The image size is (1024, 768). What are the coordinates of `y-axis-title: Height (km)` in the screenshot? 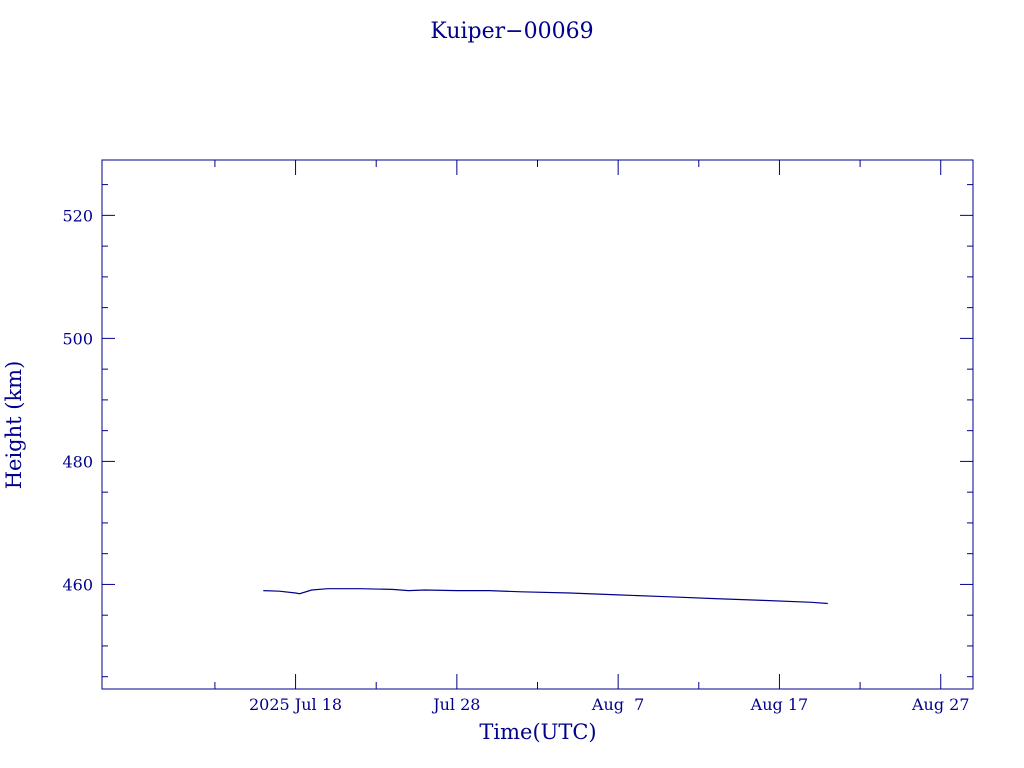 It's located at (14, 425).